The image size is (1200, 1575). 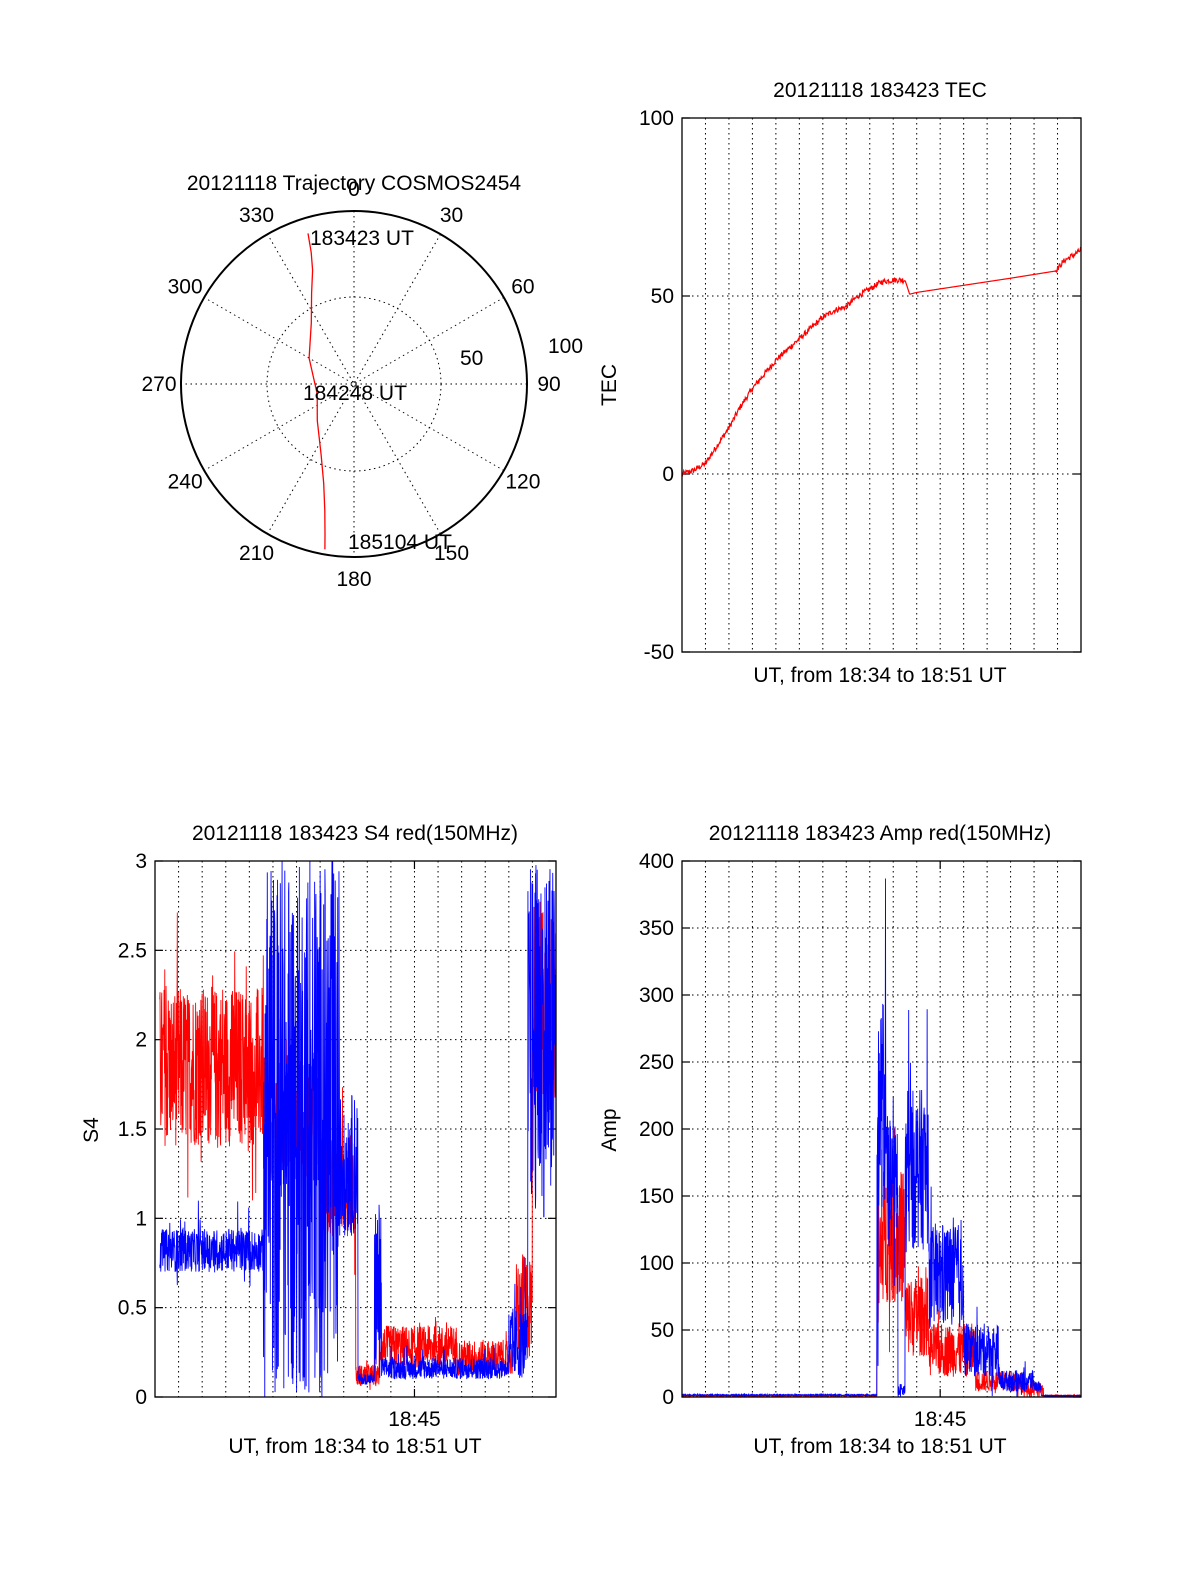 I want to click on polar-angle-label-300: 300, so click(x=185, y=287).